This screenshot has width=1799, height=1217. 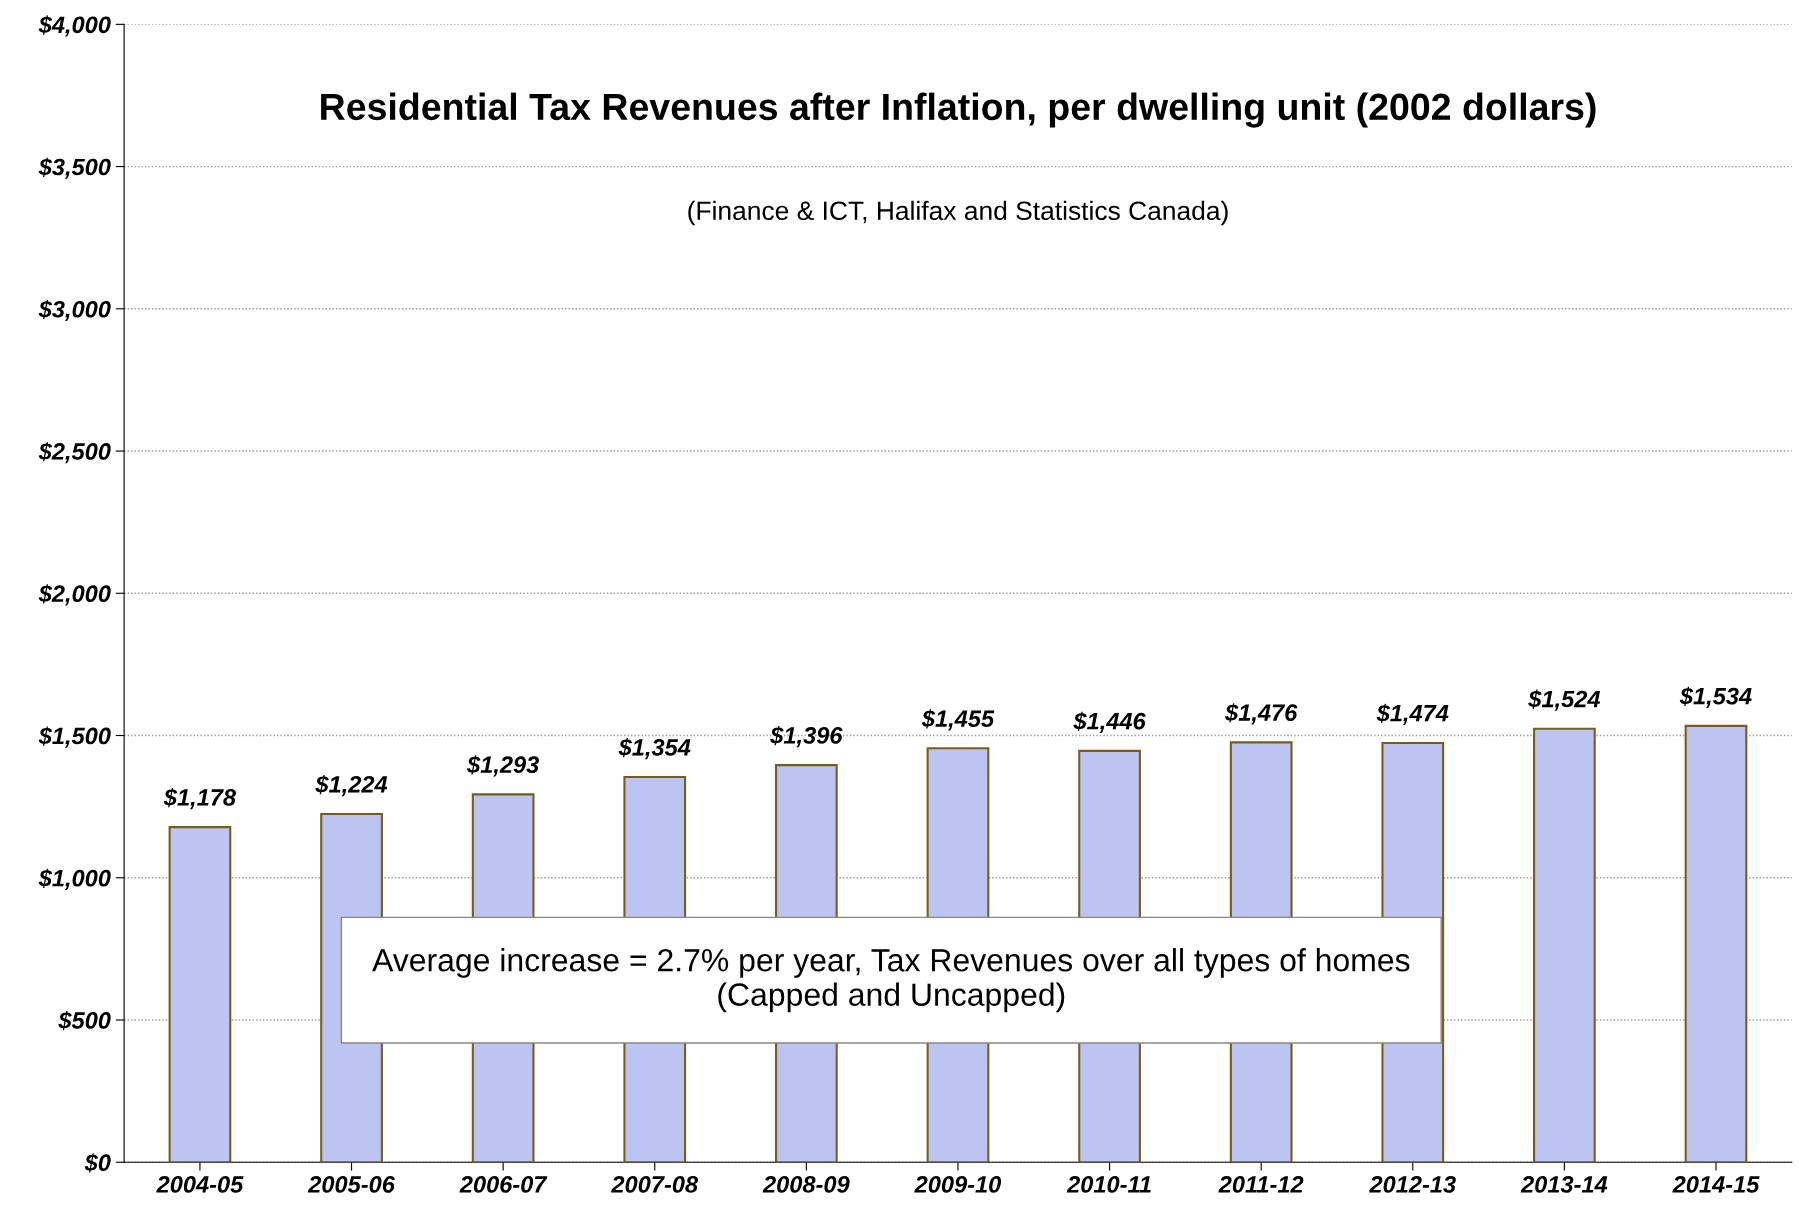 What do you see at coordinates (74, 310) in the screenshot?
I see `y-tick-label: $3,000` at bounding box center [74, 310].